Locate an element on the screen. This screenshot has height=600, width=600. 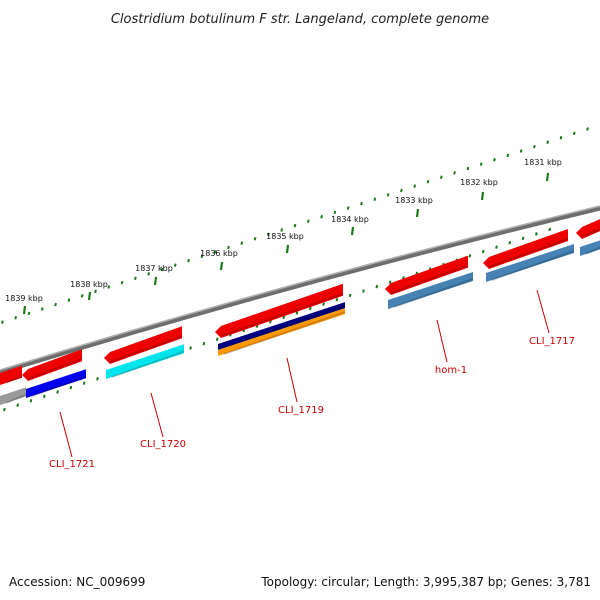
gene-grey-body is located at coordinates (13, 396).